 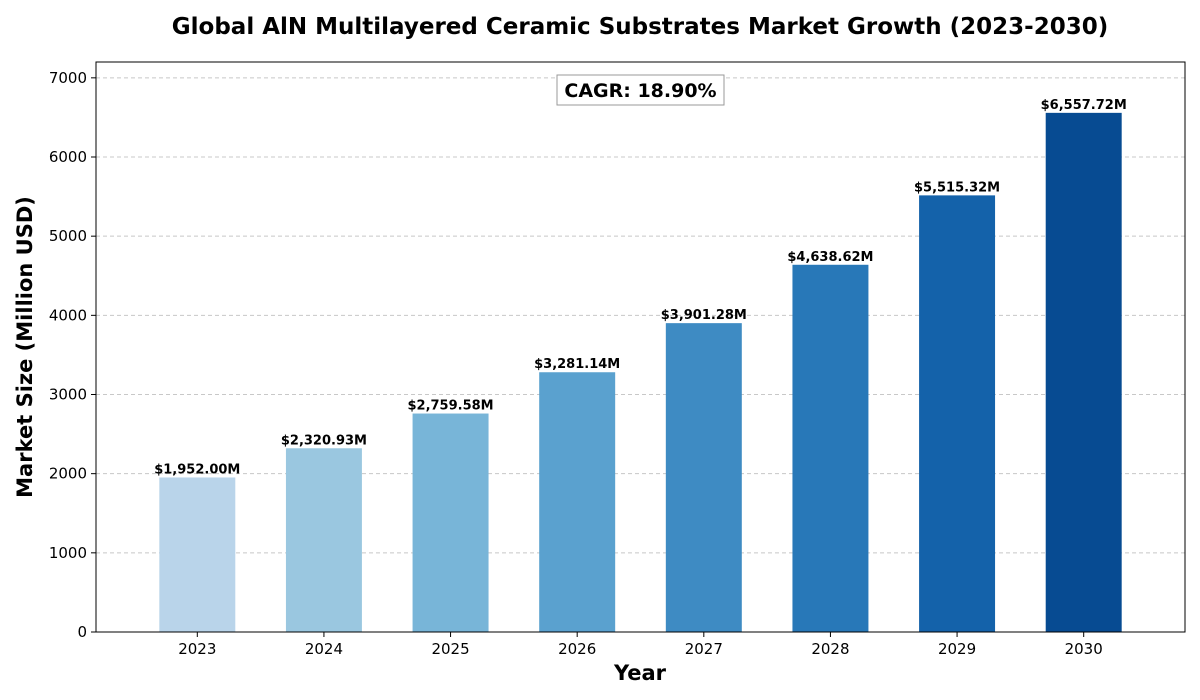 I want to click on y-tick-label: 6000, so click(x=68, y=157).